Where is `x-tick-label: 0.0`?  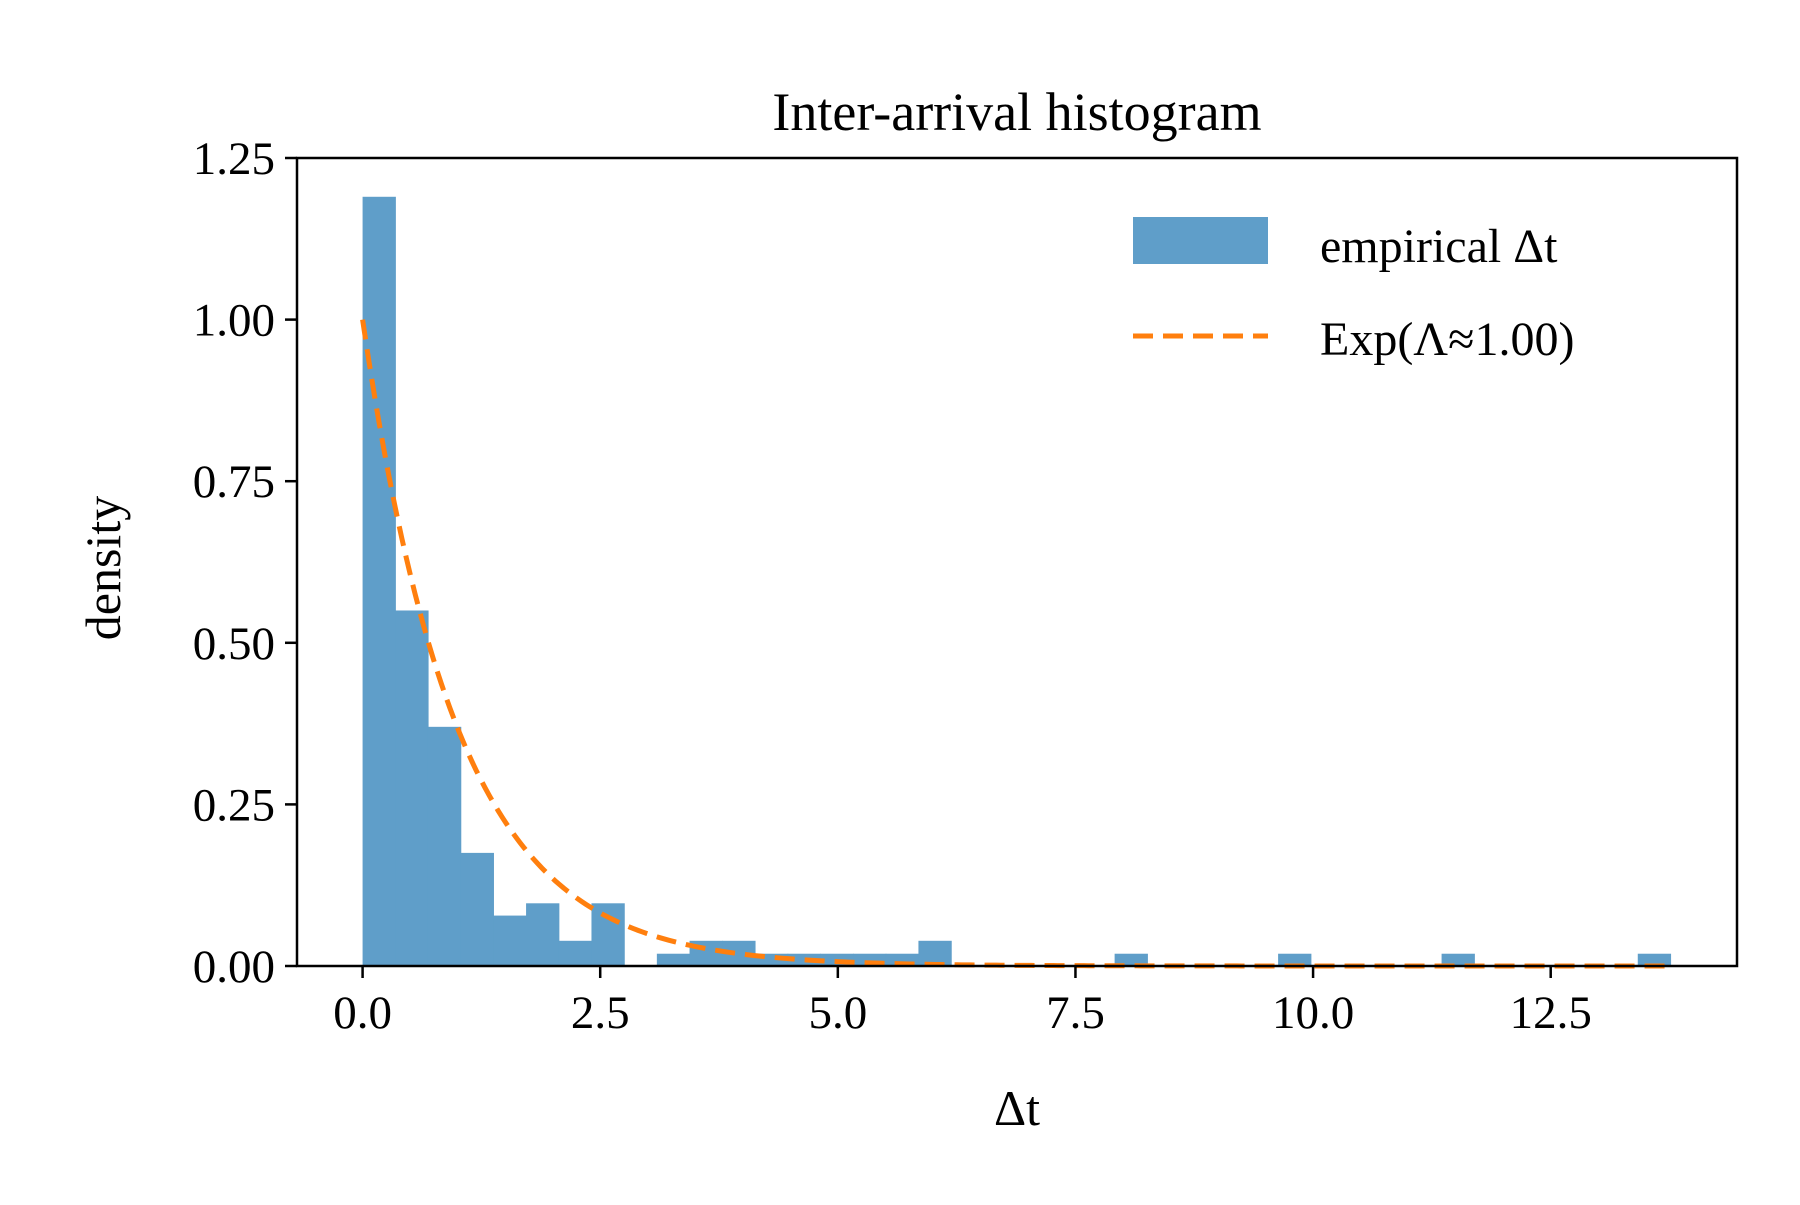
x-tick-label: 0.0 is located at coordinates (362, 1013).